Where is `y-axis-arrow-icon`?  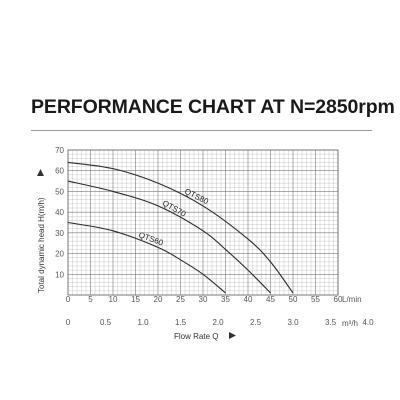 y-axis-arrow-icon is located at coordinates (40, 172).